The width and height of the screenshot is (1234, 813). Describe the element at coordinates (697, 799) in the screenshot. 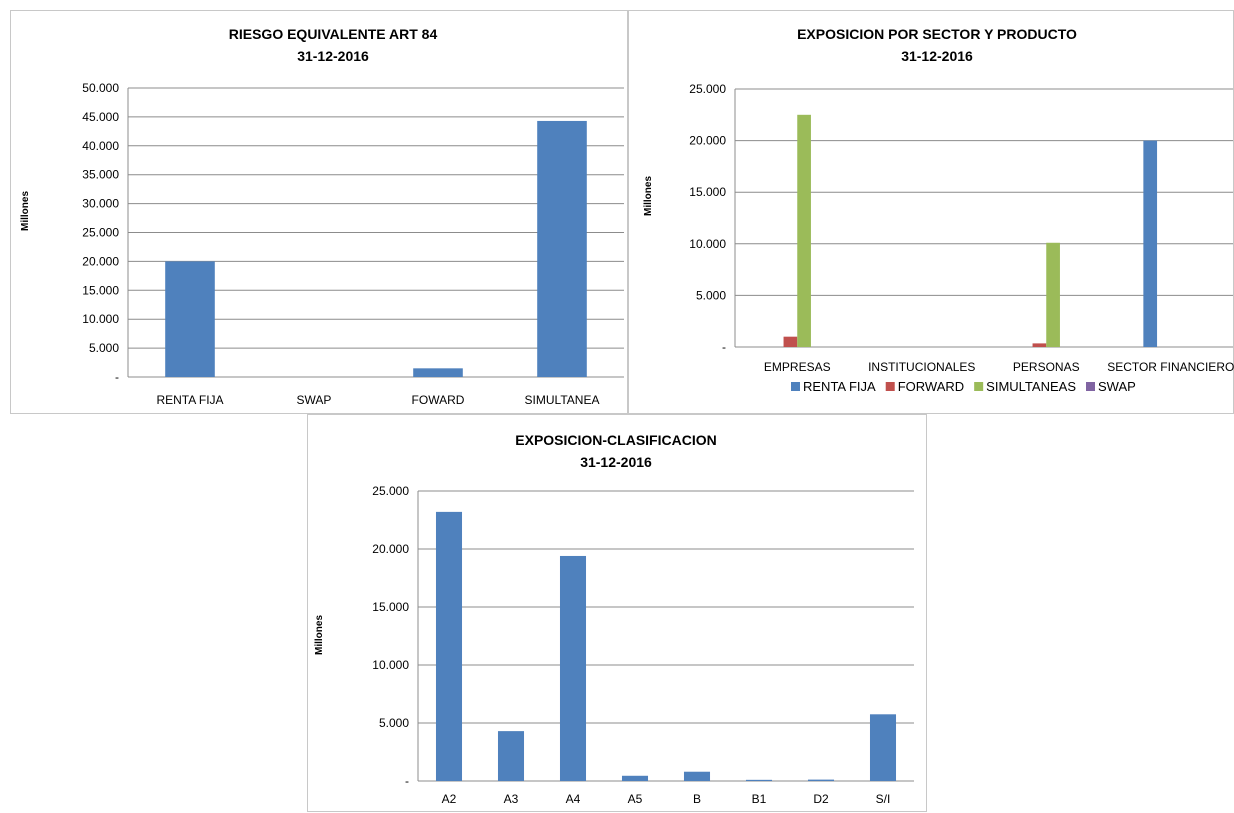

I see `x-tick-label: B` at that location.